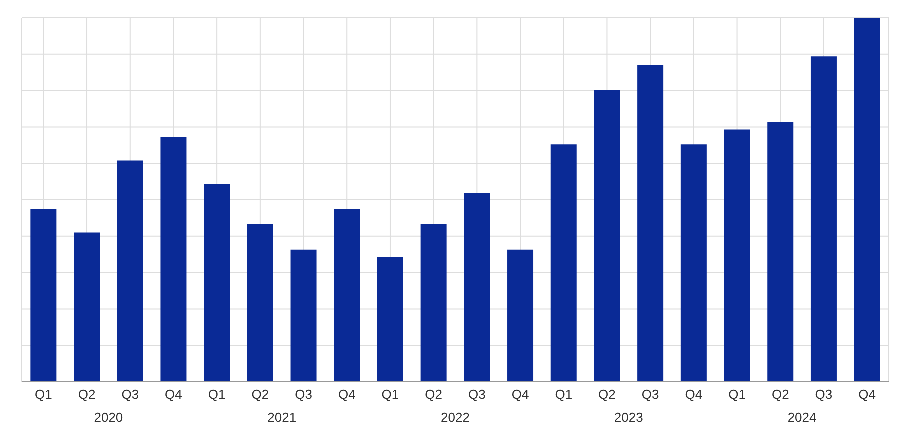  What do you see at coordinates (282, 417) in the screenshot?
I see `text: 2021` at bounding box center [282, 417].